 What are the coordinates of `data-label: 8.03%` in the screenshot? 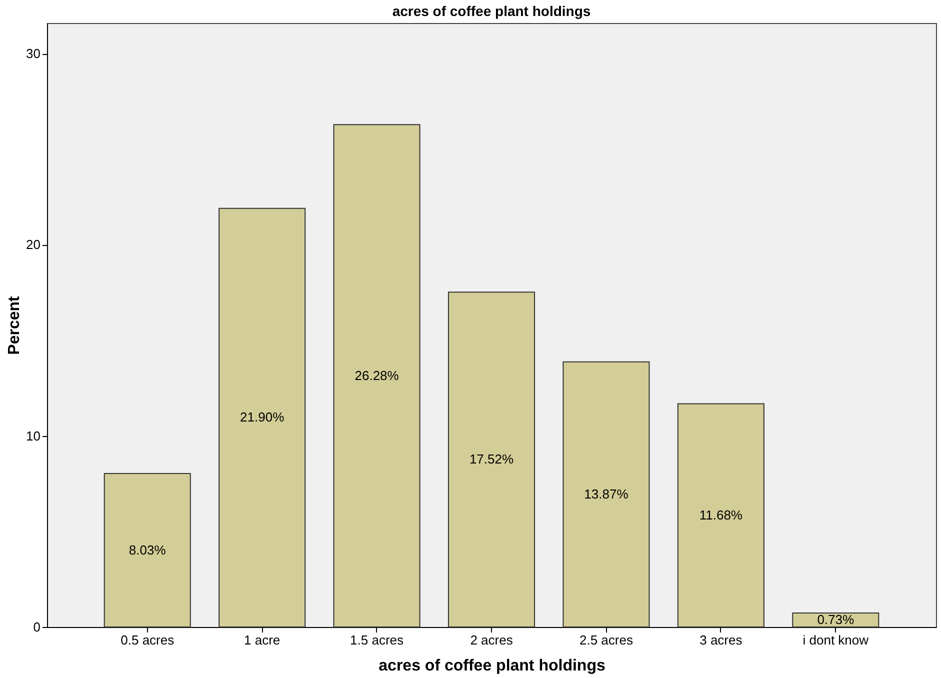 It's located at (147, 550).